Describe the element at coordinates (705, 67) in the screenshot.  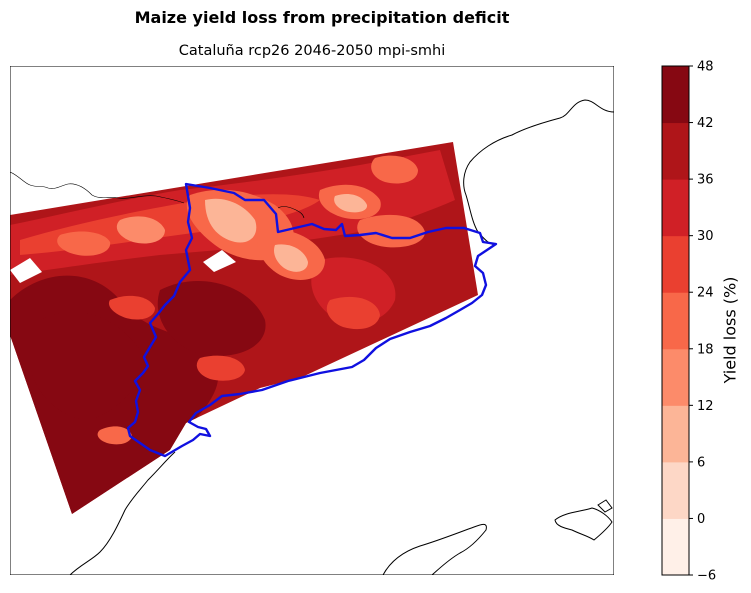
I see `colorbar-tick-label: 48` at that location.